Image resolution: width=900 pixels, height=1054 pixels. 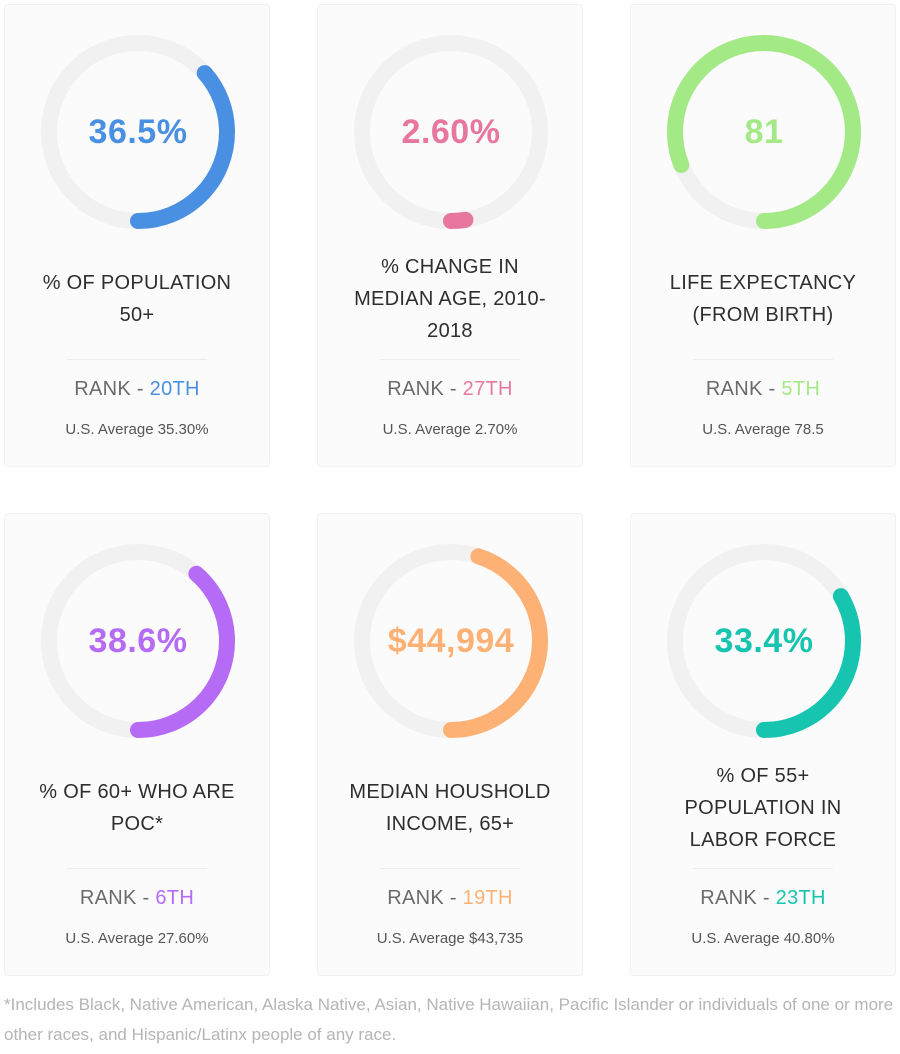 What do you see at coordinates (174, 898) in the screenshot?
I see `rank-value: 6TH` at bounding box center [174, 898].